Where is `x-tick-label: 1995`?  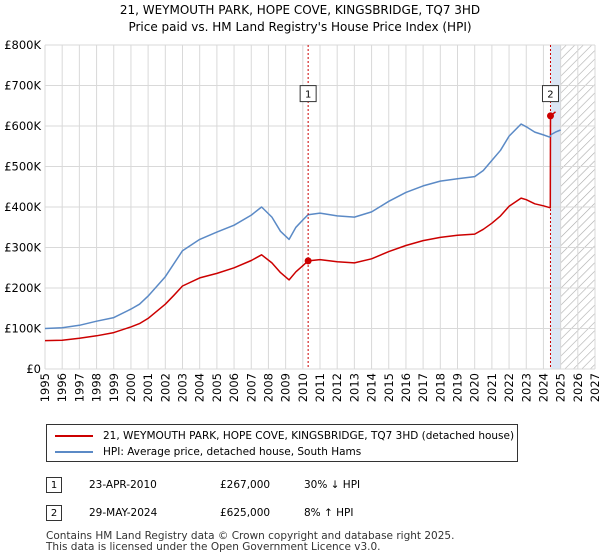
x-tick-label: 1995 is located at coordinates (45, 387).